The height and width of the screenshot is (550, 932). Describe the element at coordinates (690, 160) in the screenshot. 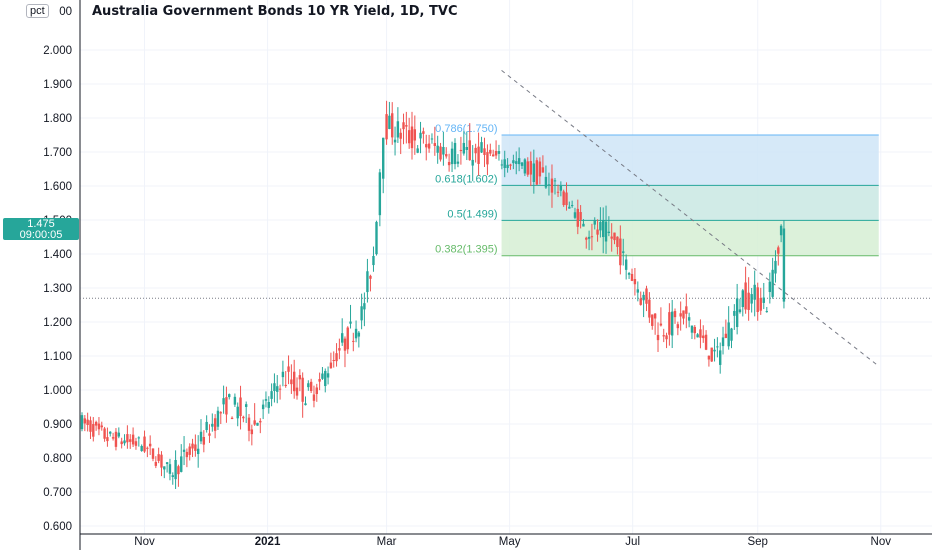

I see `fib-zone` at that location.